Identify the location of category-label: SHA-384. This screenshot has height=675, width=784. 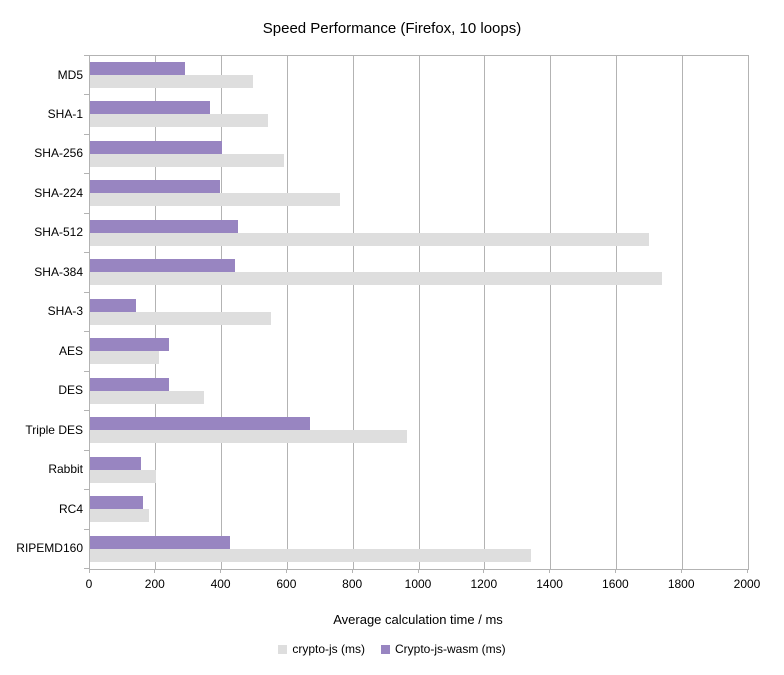
(58, 271).